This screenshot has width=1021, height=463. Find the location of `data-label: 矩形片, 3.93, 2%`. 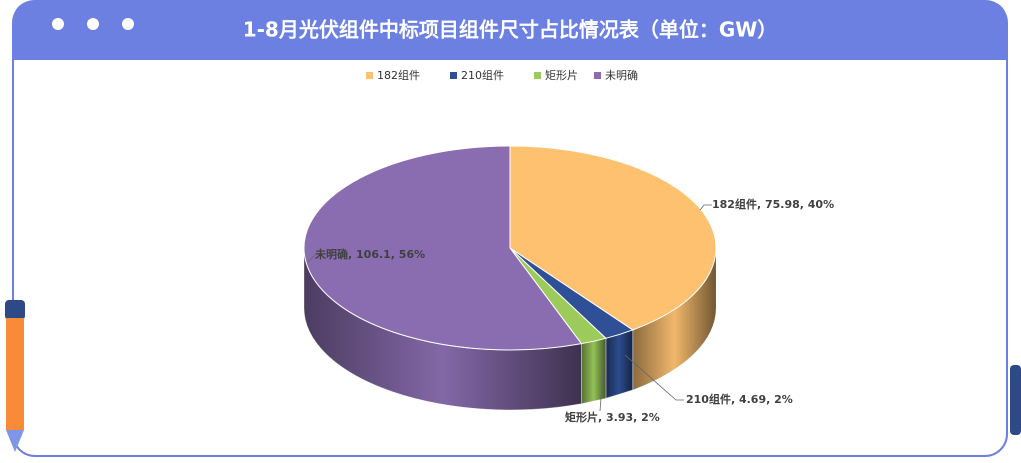

data-label: 矩形片, 3.93, 2% is located at coordinates (612, 417).